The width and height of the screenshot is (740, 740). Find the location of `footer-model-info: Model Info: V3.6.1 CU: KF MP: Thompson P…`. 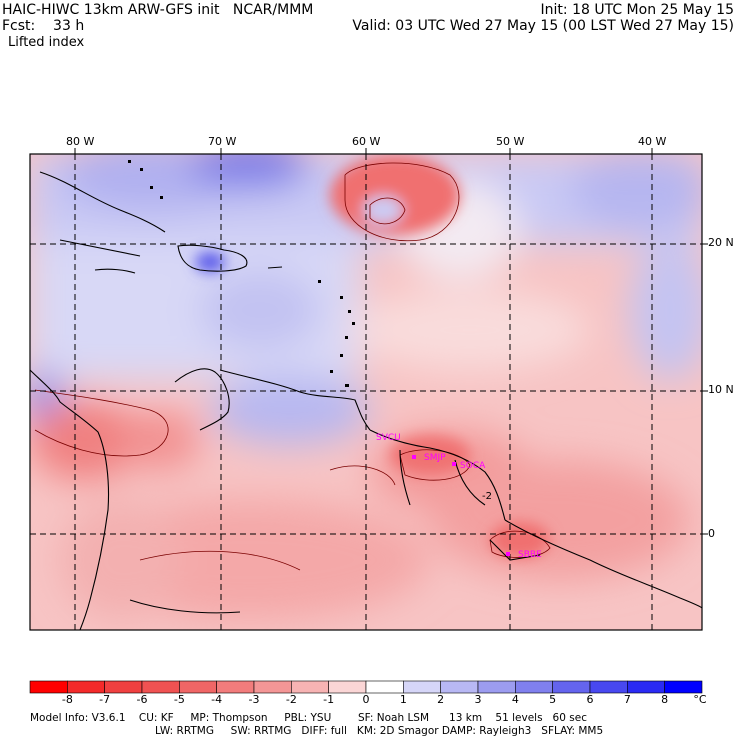

footer-model-info: Model Info: V3.6.1 CU: KF MP: Thompson P… is located at coordinates (308, 718).